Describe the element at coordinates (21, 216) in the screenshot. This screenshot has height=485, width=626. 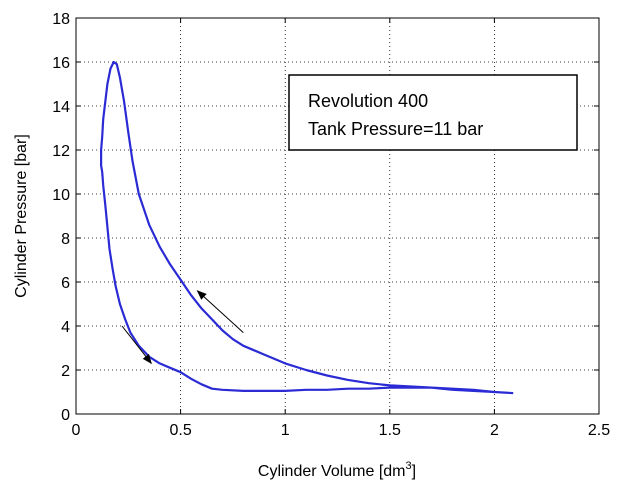
I see `y-axis-label: Cylinder Pressure [bar]` at that location.